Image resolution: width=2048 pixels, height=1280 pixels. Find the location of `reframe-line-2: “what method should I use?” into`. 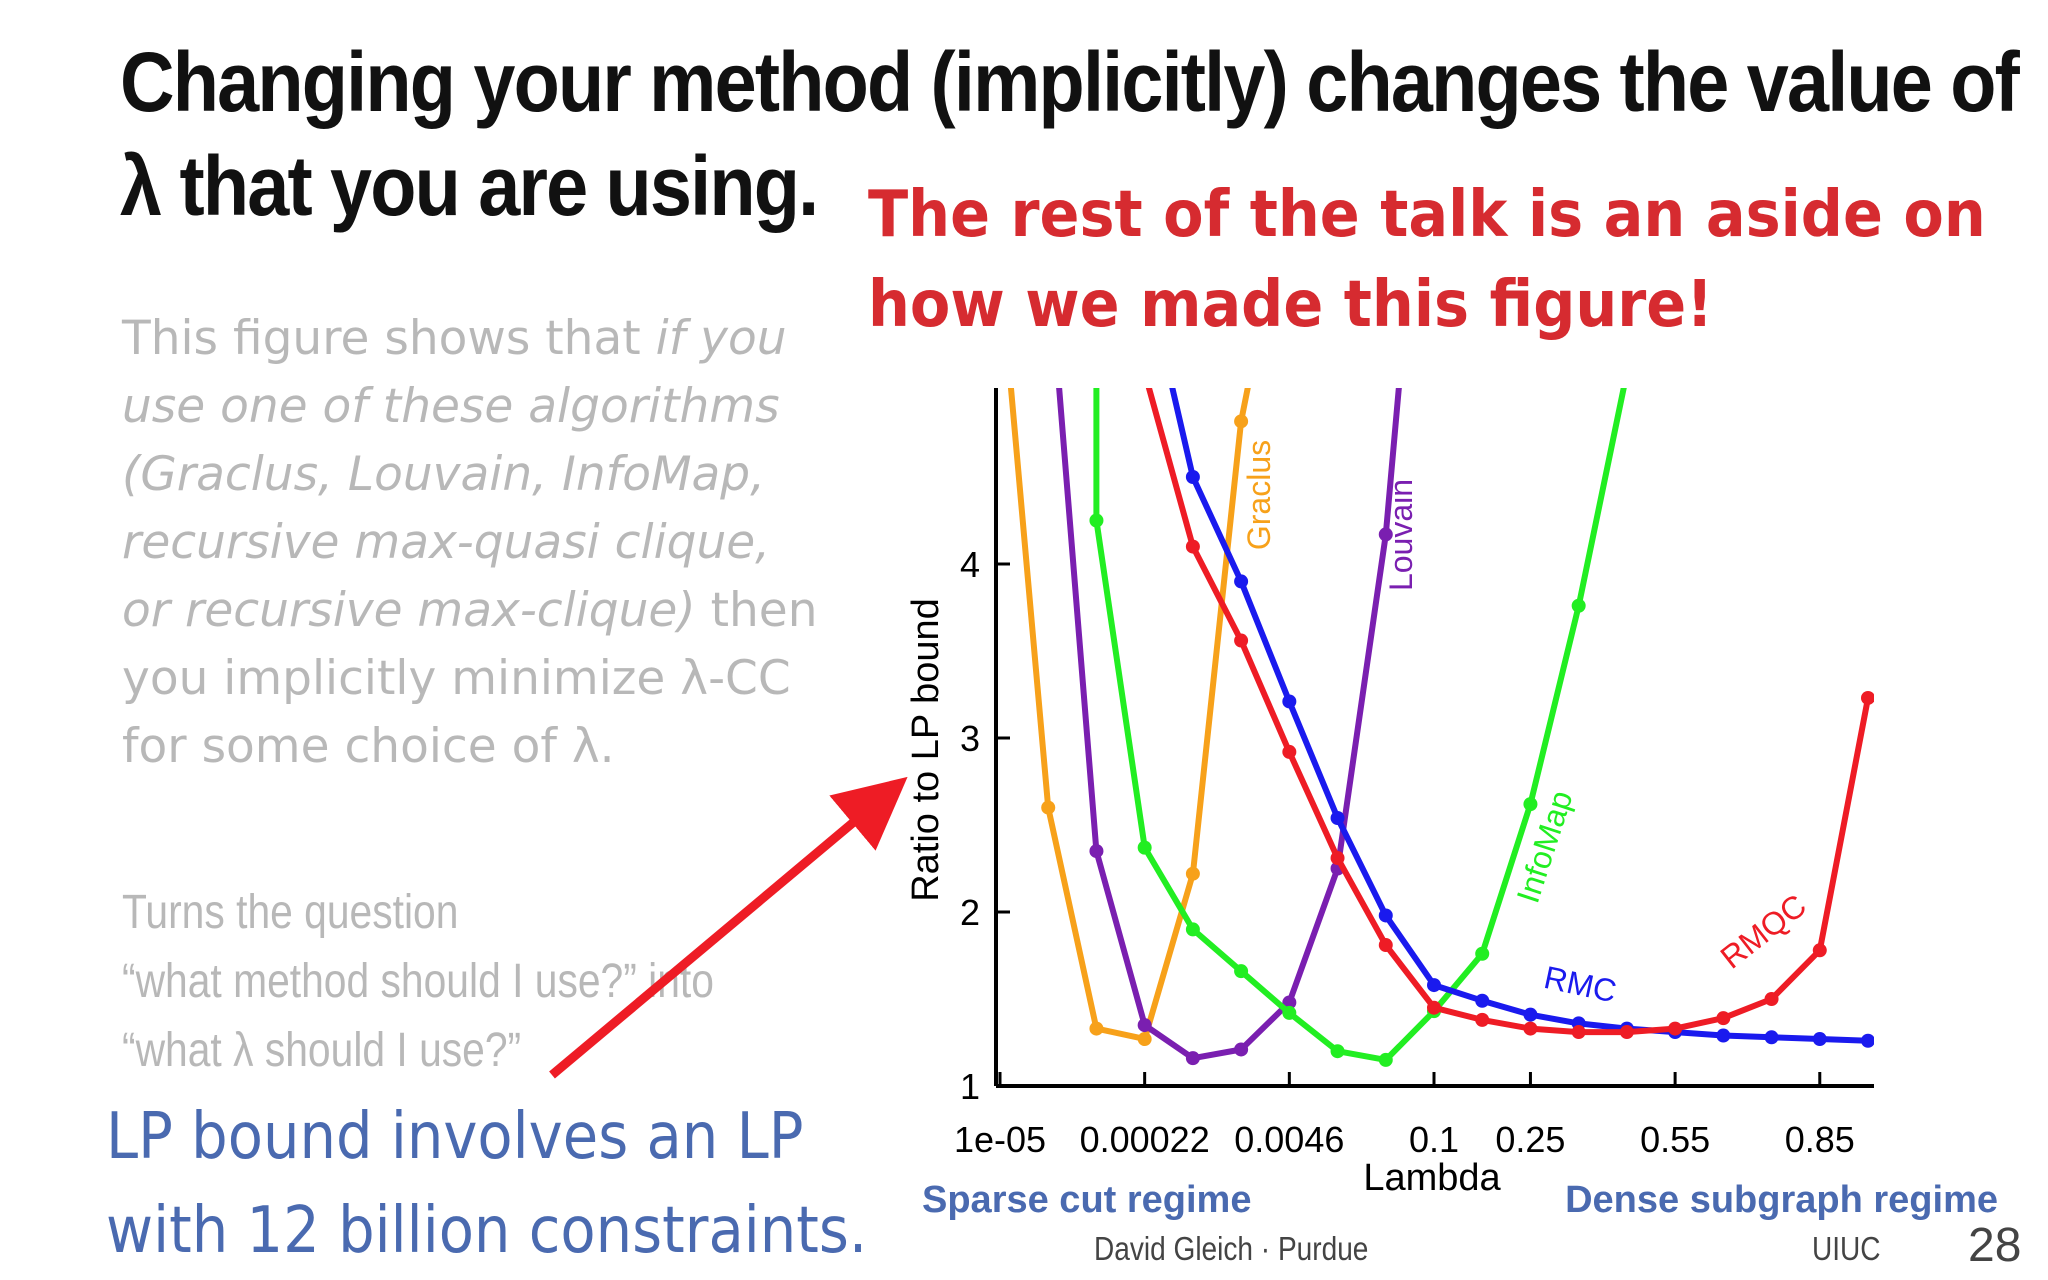

reframe-line-2: “what method should I use?” into is located at coordinates (418, 981).